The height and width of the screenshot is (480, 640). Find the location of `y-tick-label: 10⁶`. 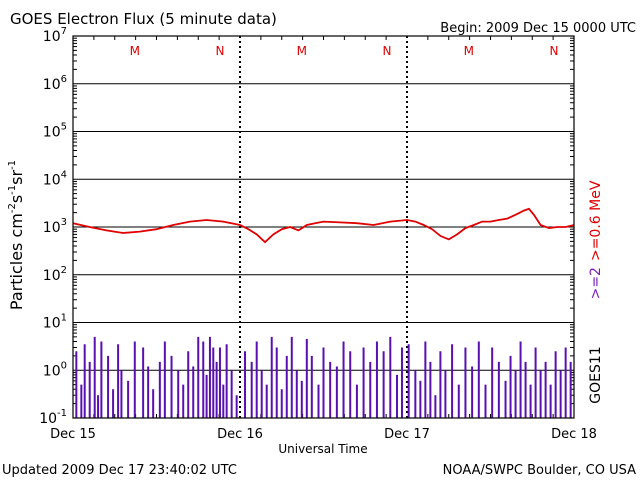

y-tick-label: 10⁶ is located at coordinates (55, 83).